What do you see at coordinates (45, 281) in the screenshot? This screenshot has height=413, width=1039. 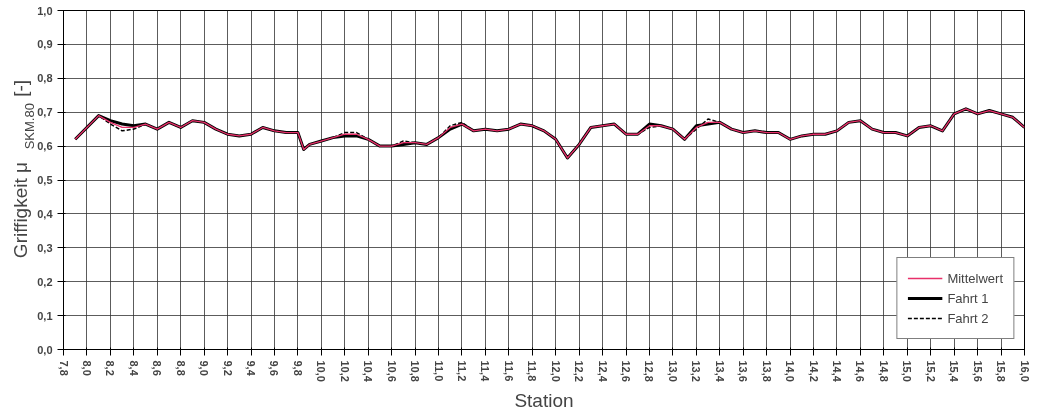 I see `y-tick-label: 0,2` at bounding box center [45, 281].